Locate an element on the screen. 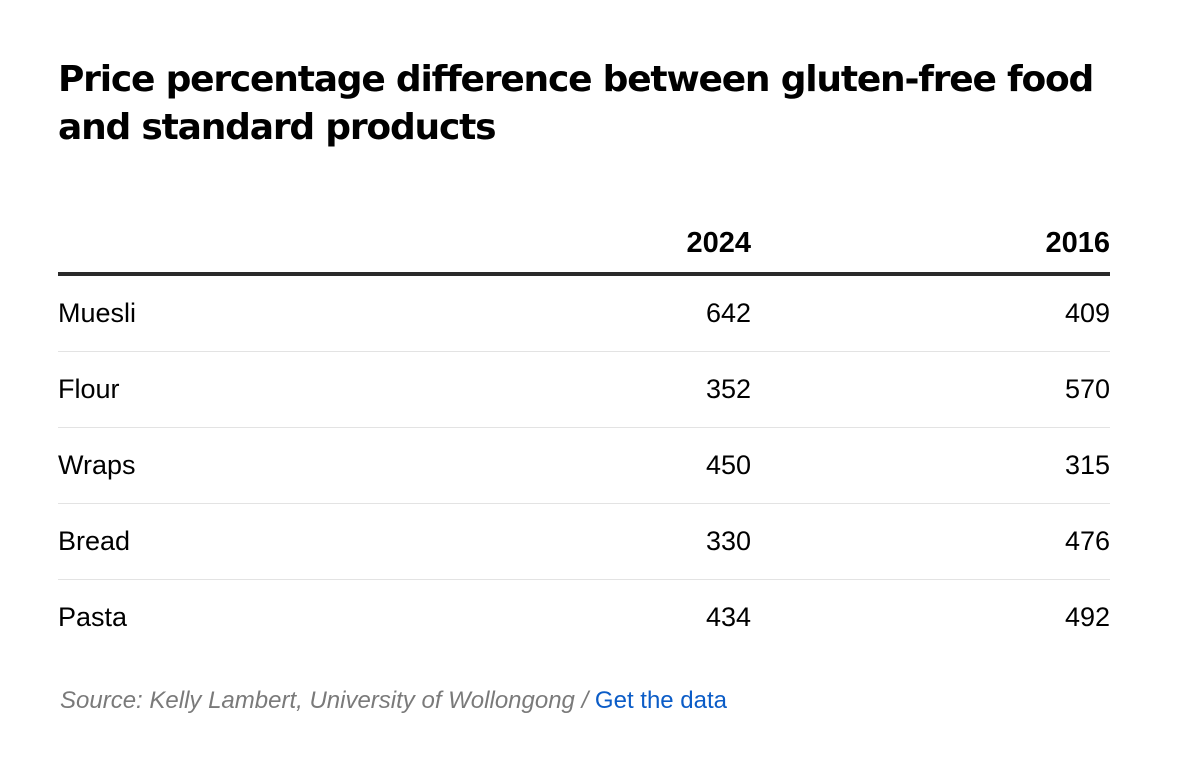 The height and width of the screenshot is (766, 1198). cell-2024: 450 is located at coordinates (570, 465).